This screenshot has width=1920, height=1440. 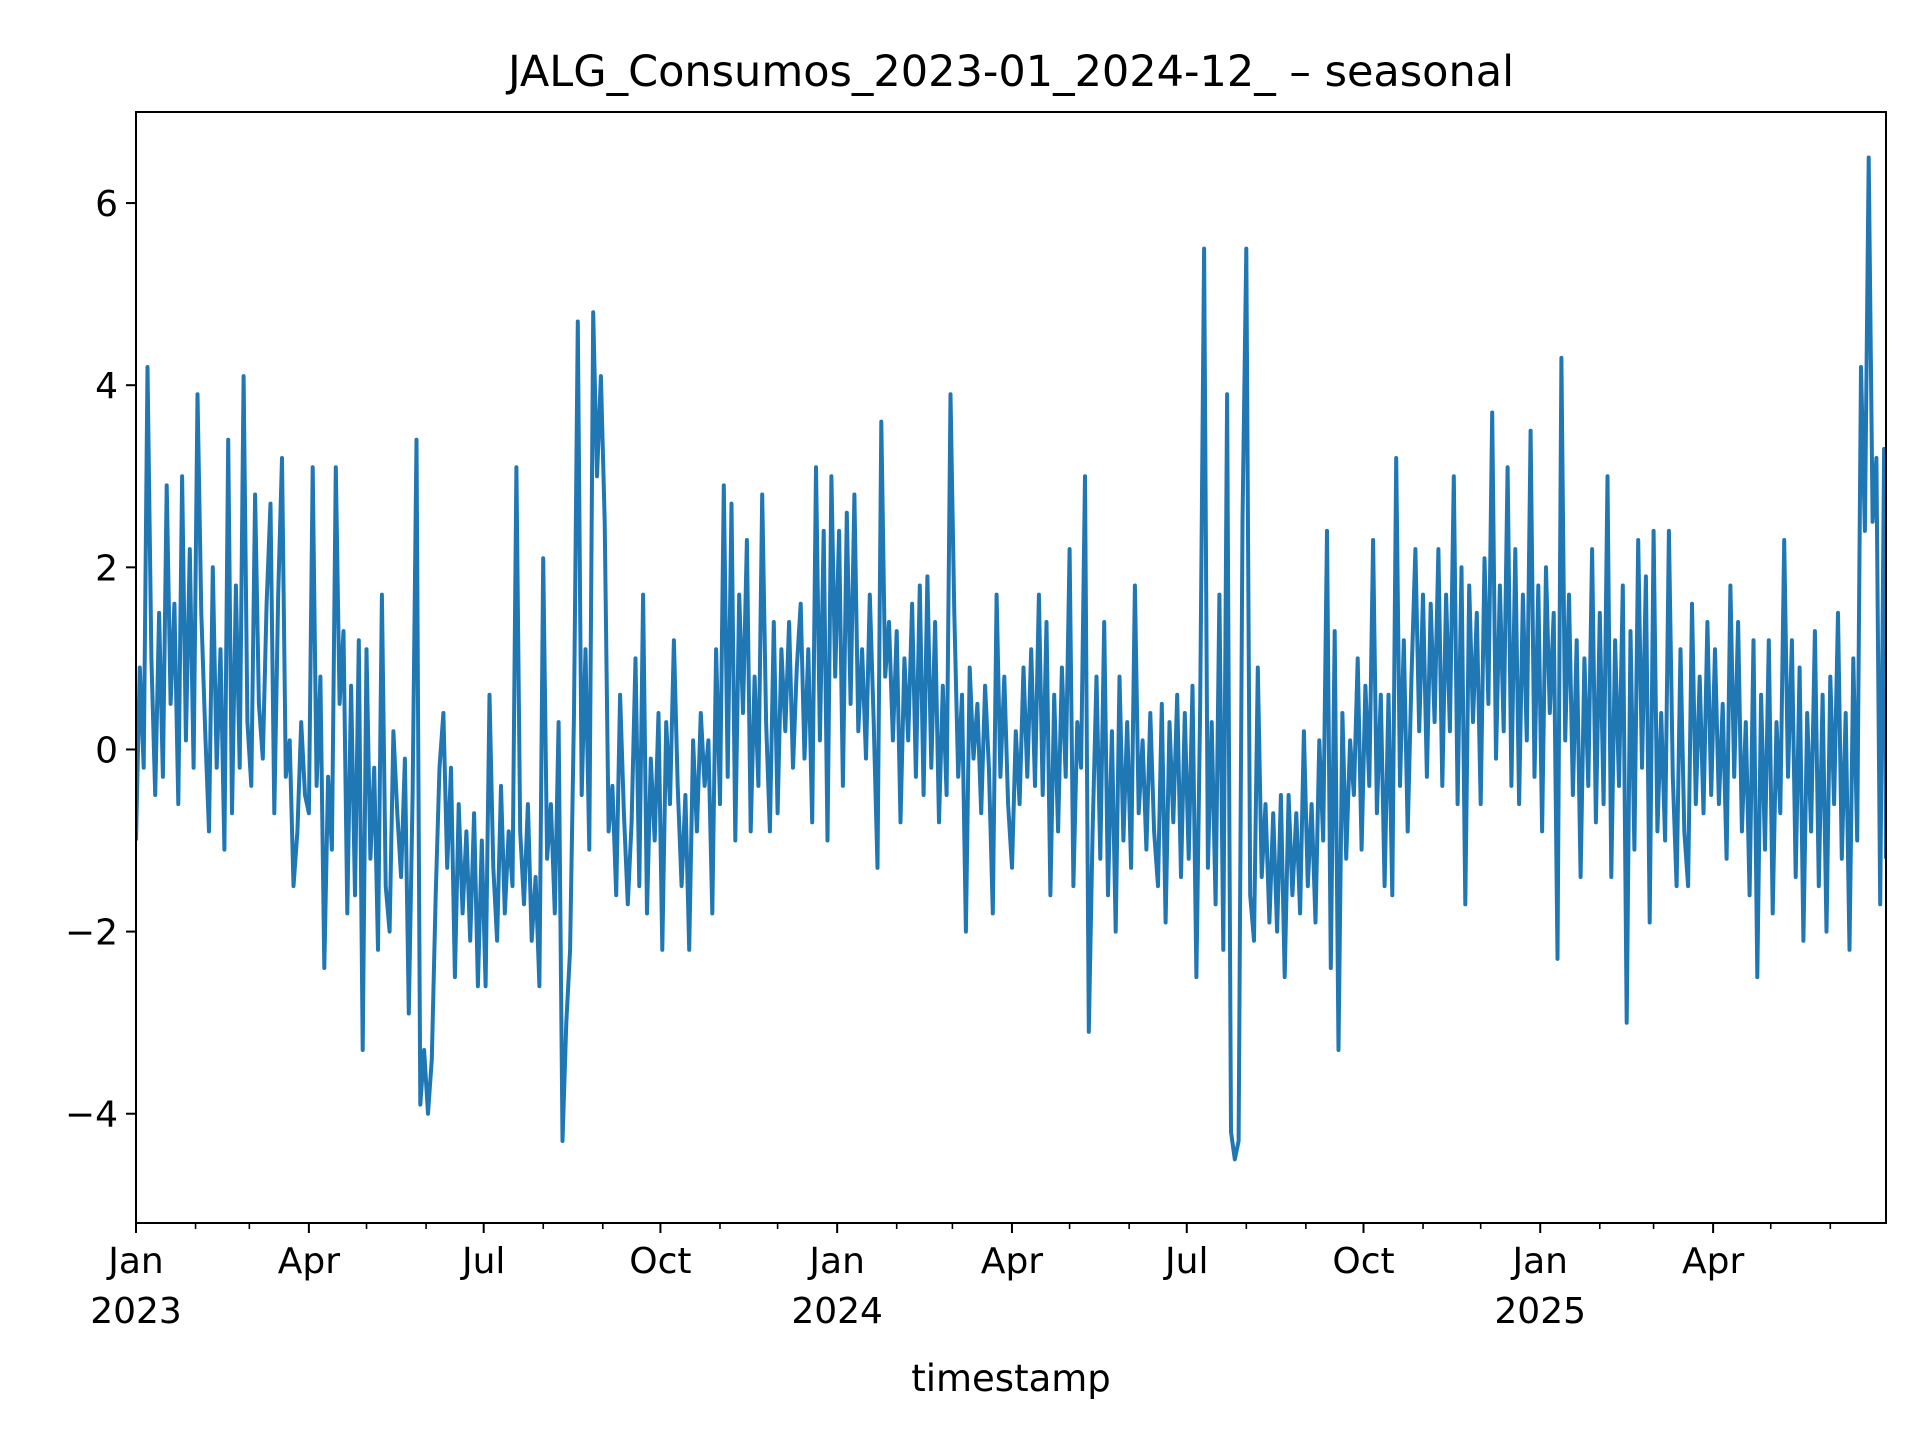 I want to click on y-tick-label: 6, so click(x=106, y=204).